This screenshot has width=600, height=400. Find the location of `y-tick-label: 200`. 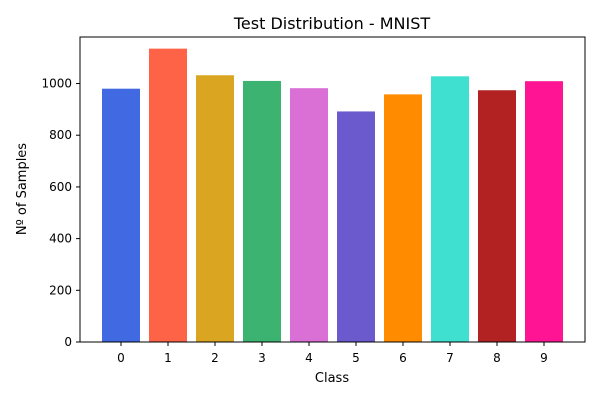

y-tick-label: 200 is located at coordinates (60, 290).